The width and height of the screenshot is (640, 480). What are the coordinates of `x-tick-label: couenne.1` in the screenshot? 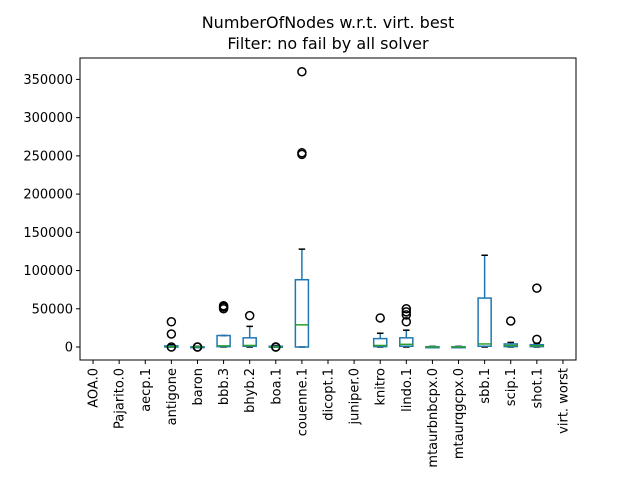 It's located at (302, 402).